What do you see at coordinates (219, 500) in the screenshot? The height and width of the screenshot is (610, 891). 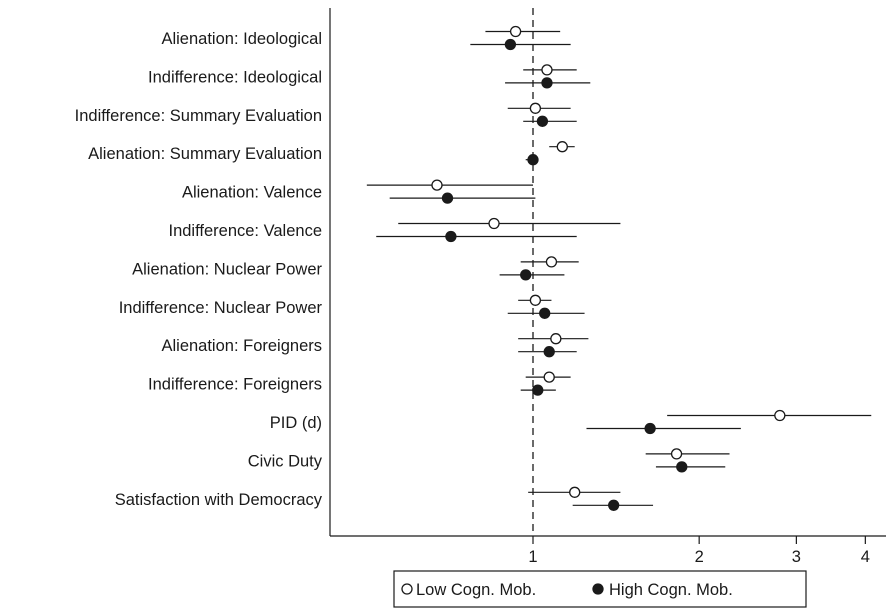 I see `category-label: Satisfaction with Democracy` at bounding box center [219, 500].